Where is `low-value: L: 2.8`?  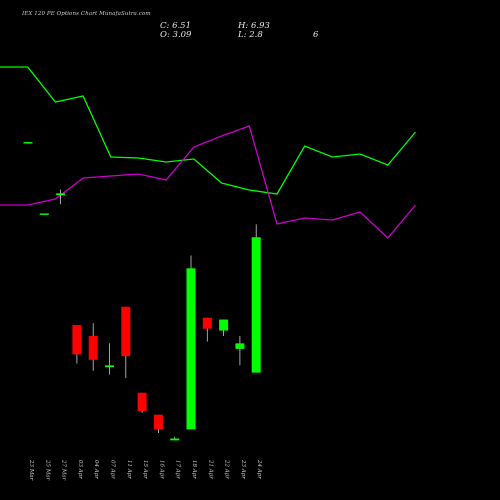 low-value: L: 2.8 is located at coordinates (250, 35).